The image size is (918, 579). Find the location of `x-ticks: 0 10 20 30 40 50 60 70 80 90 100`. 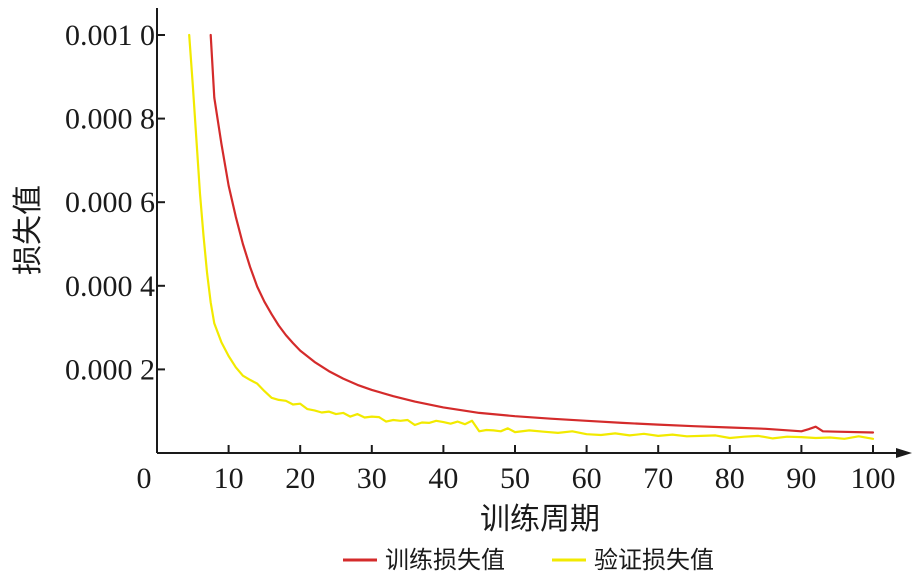

x-ticks: 0 10 20 30 40 50 60 70 80 90 100 is located at coordinates (516, 470).